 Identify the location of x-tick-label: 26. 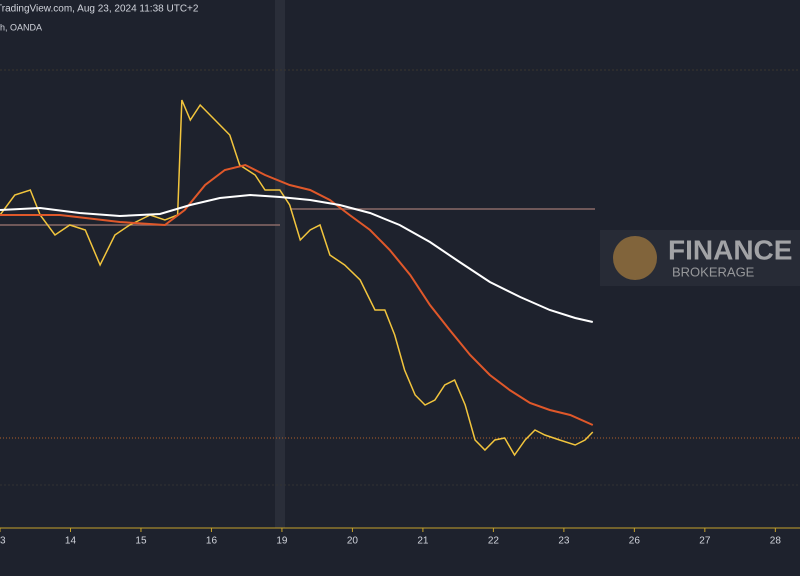
(635, 541).